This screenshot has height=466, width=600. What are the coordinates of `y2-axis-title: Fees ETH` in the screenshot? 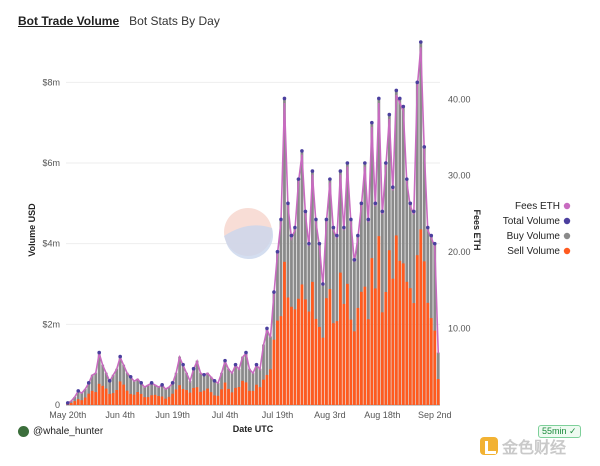 It's located at (477, 229).